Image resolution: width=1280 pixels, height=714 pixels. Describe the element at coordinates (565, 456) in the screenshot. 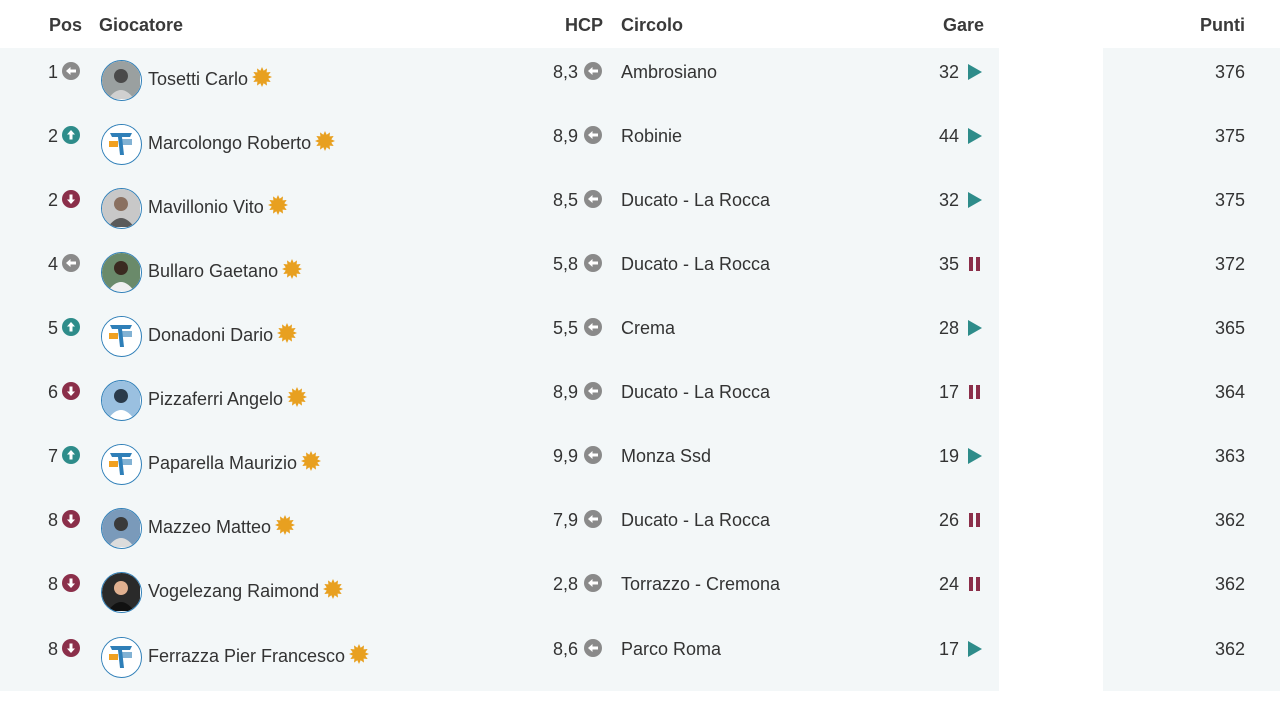

I see `hcp-value: 9,9` at that location.